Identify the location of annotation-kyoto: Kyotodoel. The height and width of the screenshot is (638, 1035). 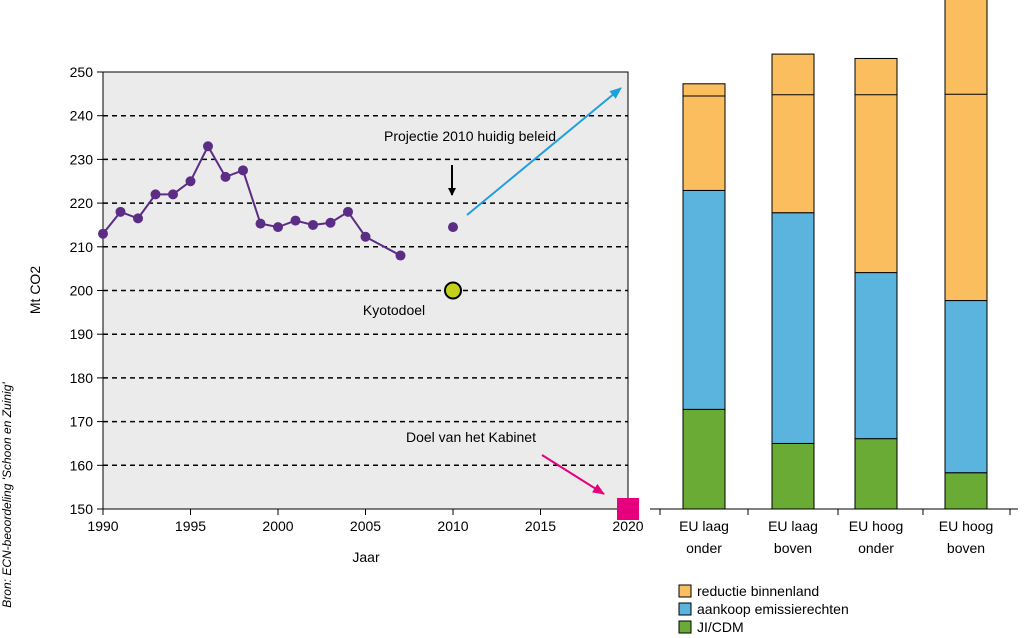
(394, 310).